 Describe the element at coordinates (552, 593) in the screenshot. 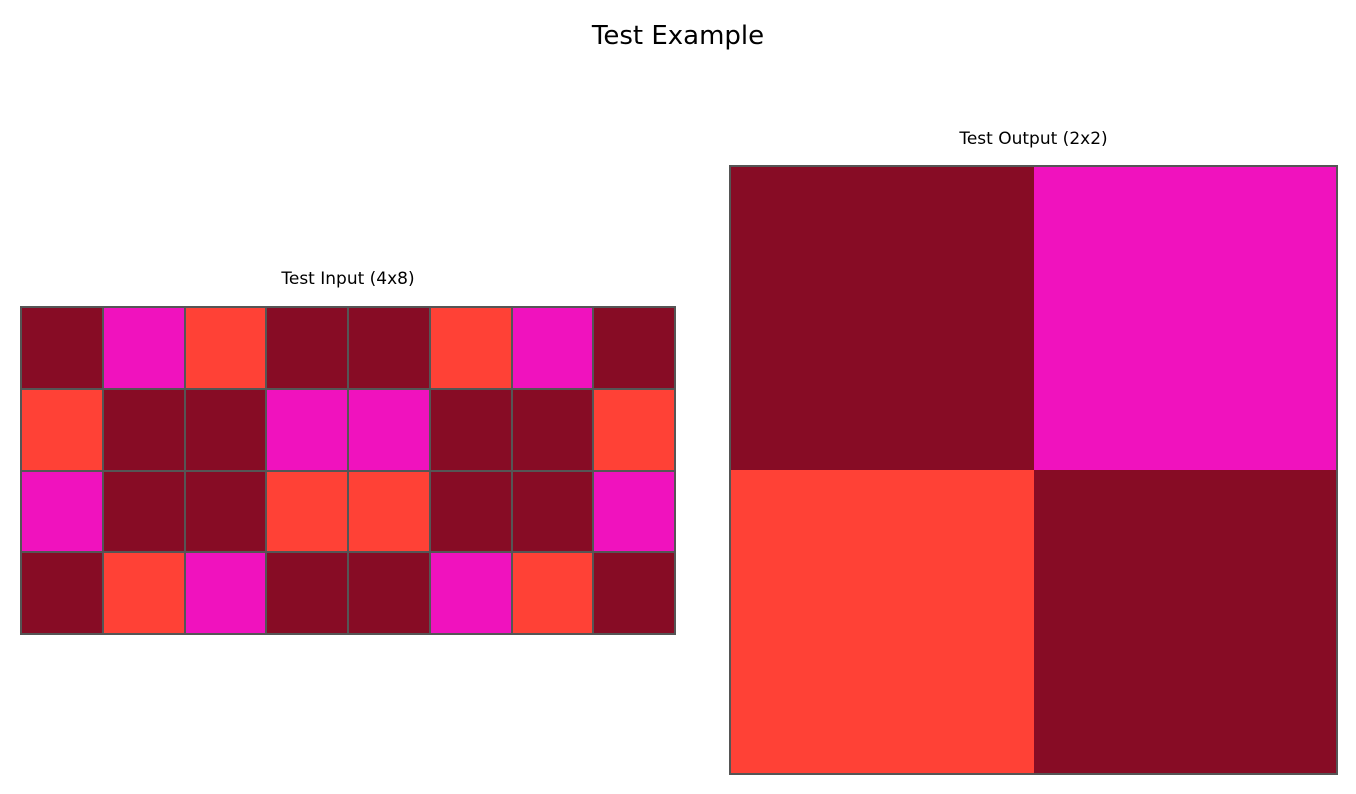

I see `input-cell-r3-c6` at that location.